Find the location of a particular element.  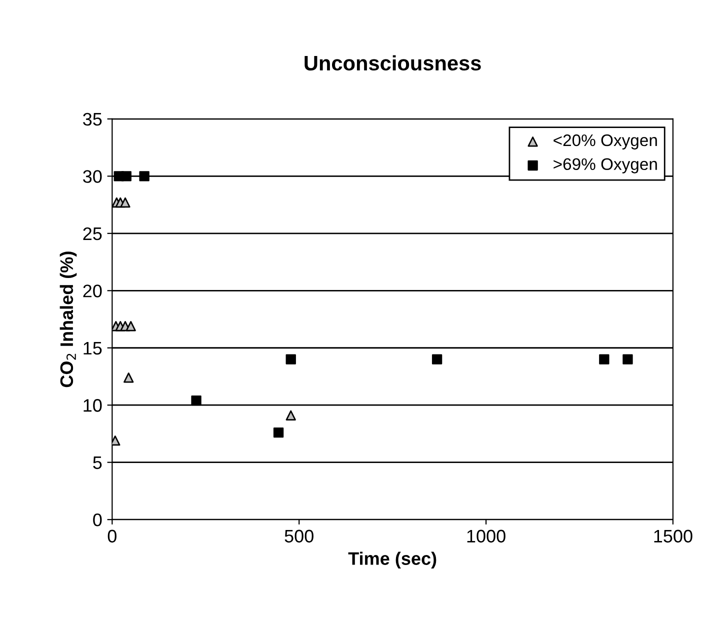

chart-title: Unconsciousness is located at coordinates (392, 63).